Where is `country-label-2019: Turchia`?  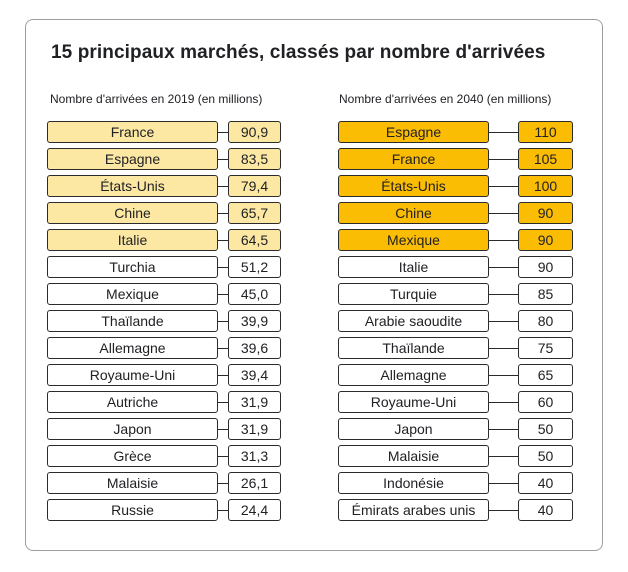 country-label-2019: Turchia is located at coordinates (132, 267).